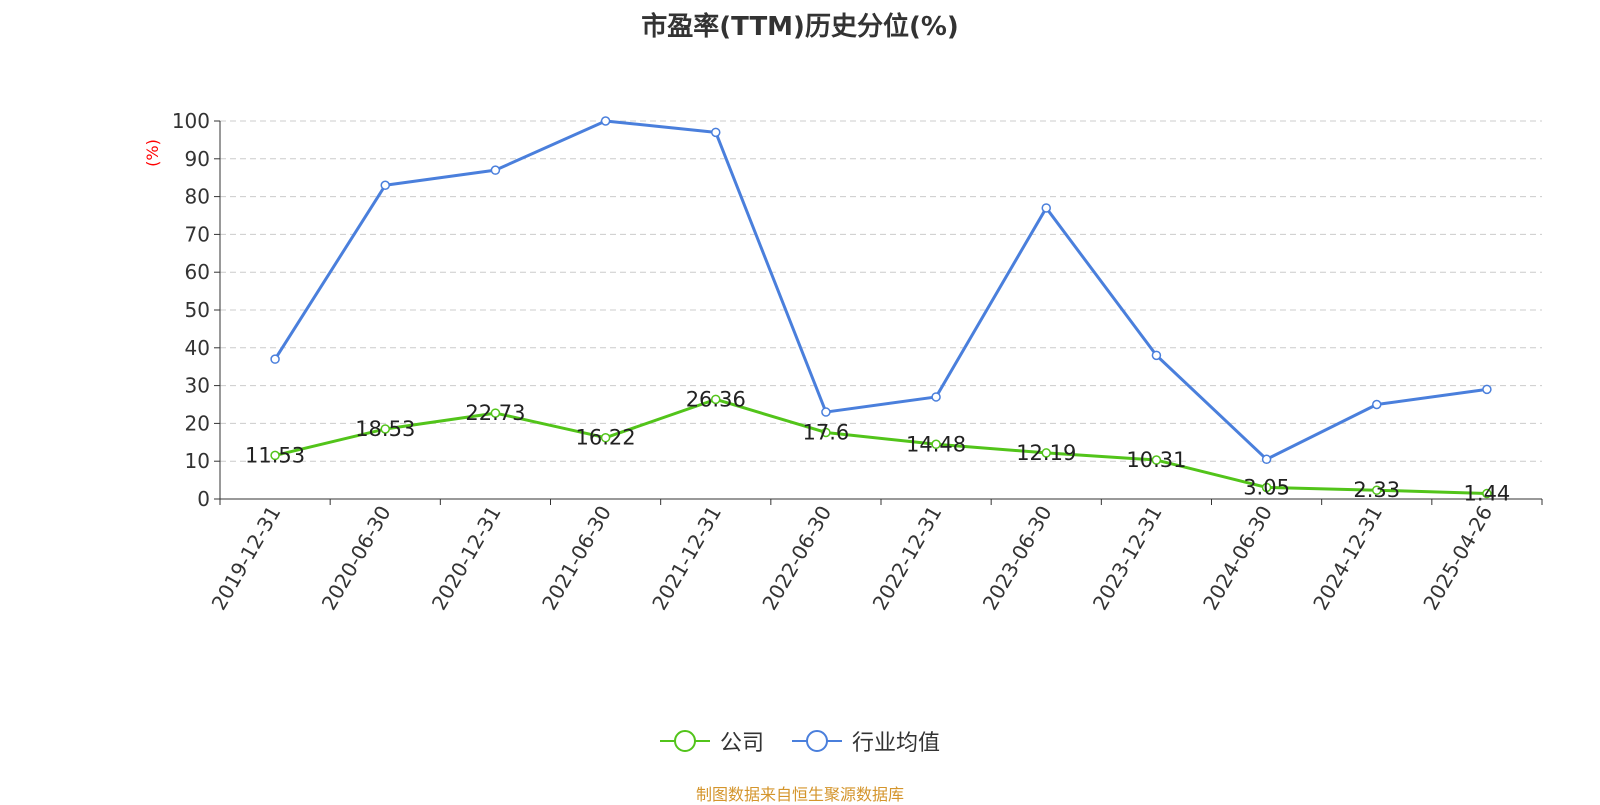 This screenshot has width=1600, height=805. I want to click on y-axis-label: (%), so click(152, 153).